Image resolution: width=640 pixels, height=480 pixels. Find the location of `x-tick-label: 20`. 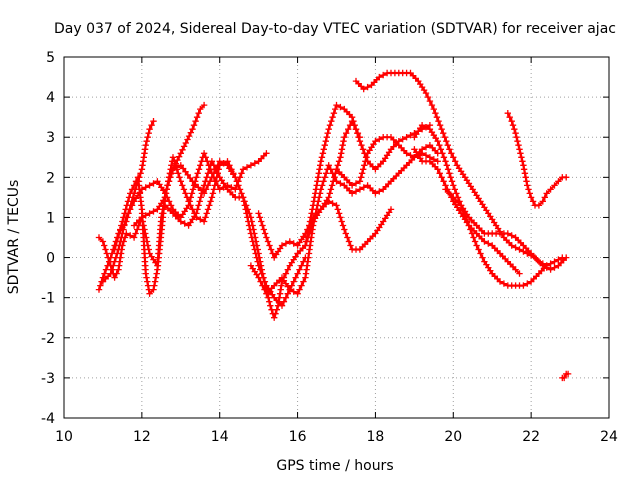

x-tick-label: 20 is located at coordinates (453, 437).